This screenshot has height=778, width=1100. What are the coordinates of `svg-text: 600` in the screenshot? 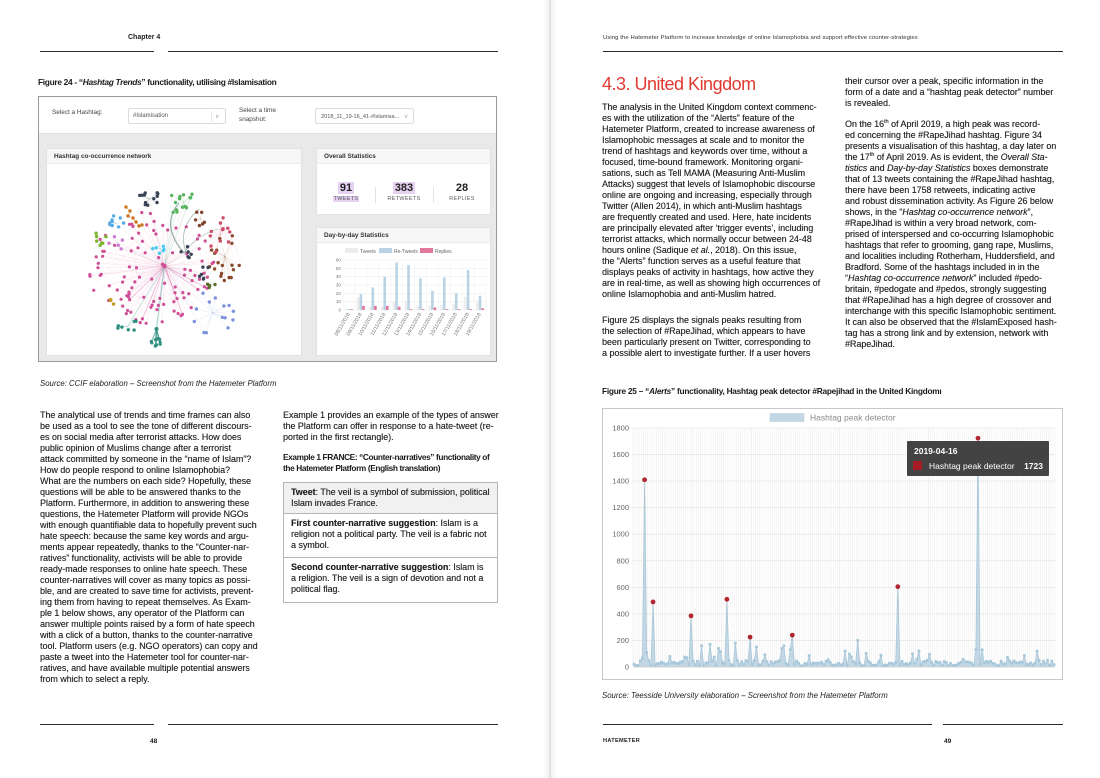 It's located at (622, 587).